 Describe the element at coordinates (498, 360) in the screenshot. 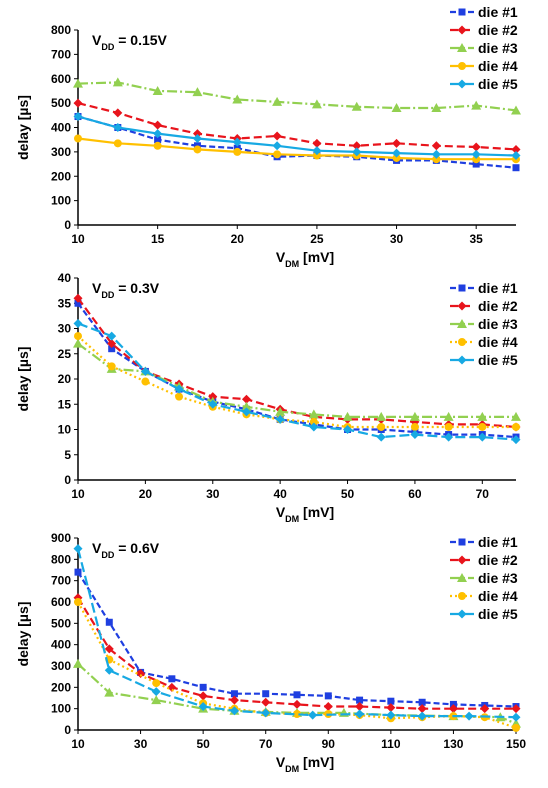

I see `legend-label: die #5` at that location.